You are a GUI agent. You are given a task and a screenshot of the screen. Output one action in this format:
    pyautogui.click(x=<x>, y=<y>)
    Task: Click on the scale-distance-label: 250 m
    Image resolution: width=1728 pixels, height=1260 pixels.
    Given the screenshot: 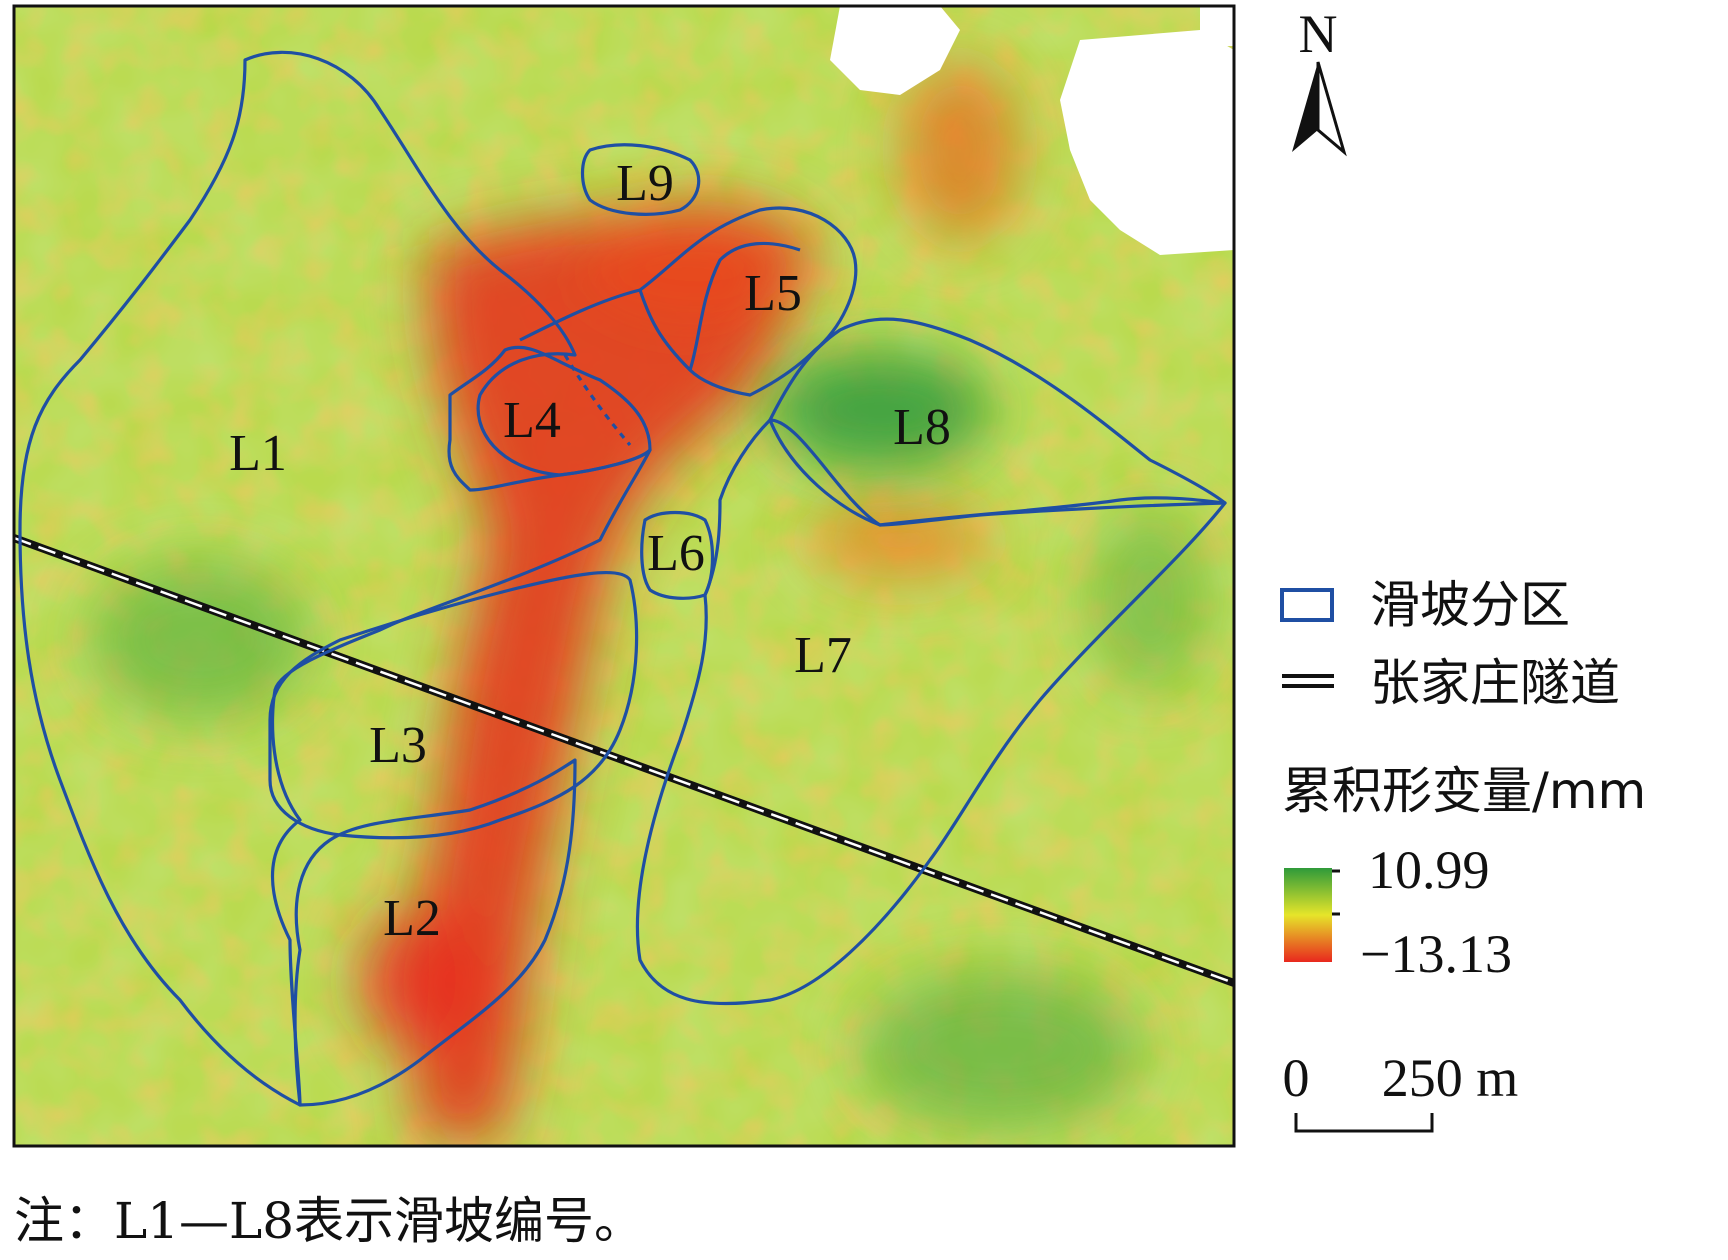 What is the action you would take?
    pyautogui.click(x=1450, y=1078)
    